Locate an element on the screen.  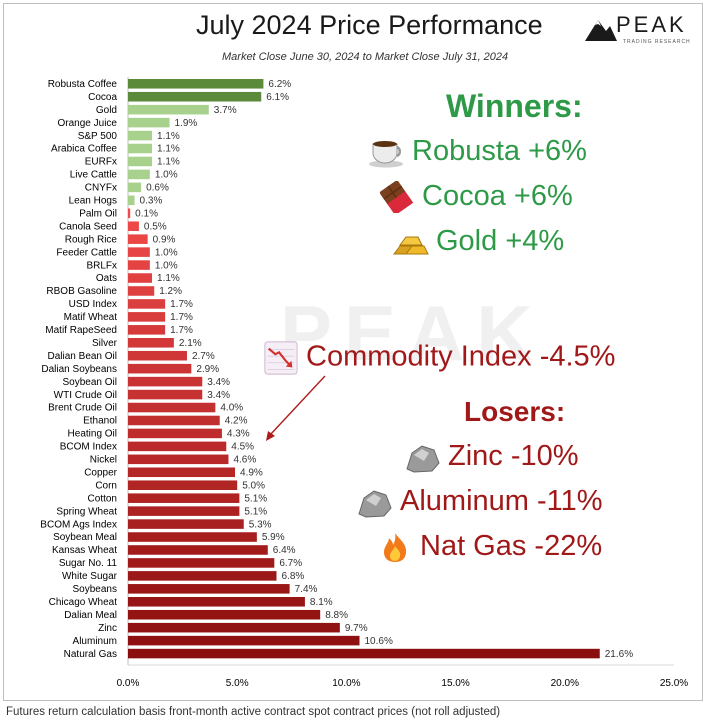
loser-item-aluminum: Aluminum -11% is located at coordinates (479, 501).